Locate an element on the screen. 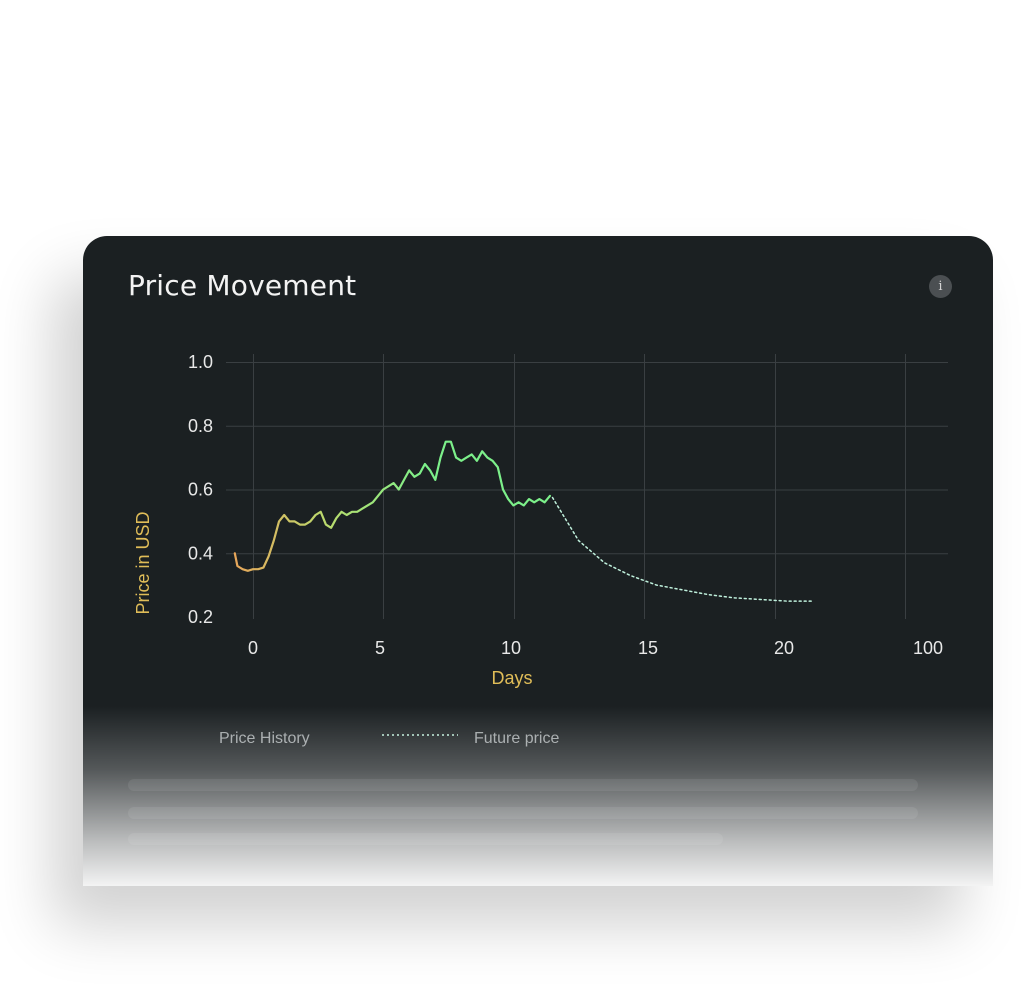  y-tick-label: 1.0 is located at coordinates (200, 362).